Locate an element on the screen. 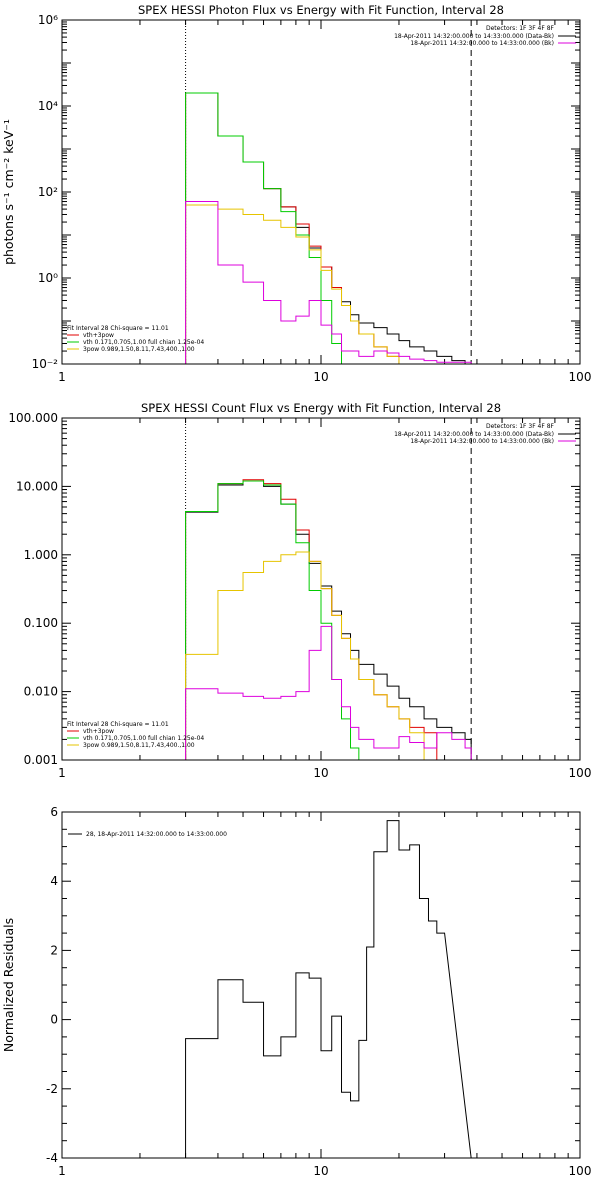 This screenshot has height=1200, width=600. y-tick-label: 2 is located at coordinates (54, 950).